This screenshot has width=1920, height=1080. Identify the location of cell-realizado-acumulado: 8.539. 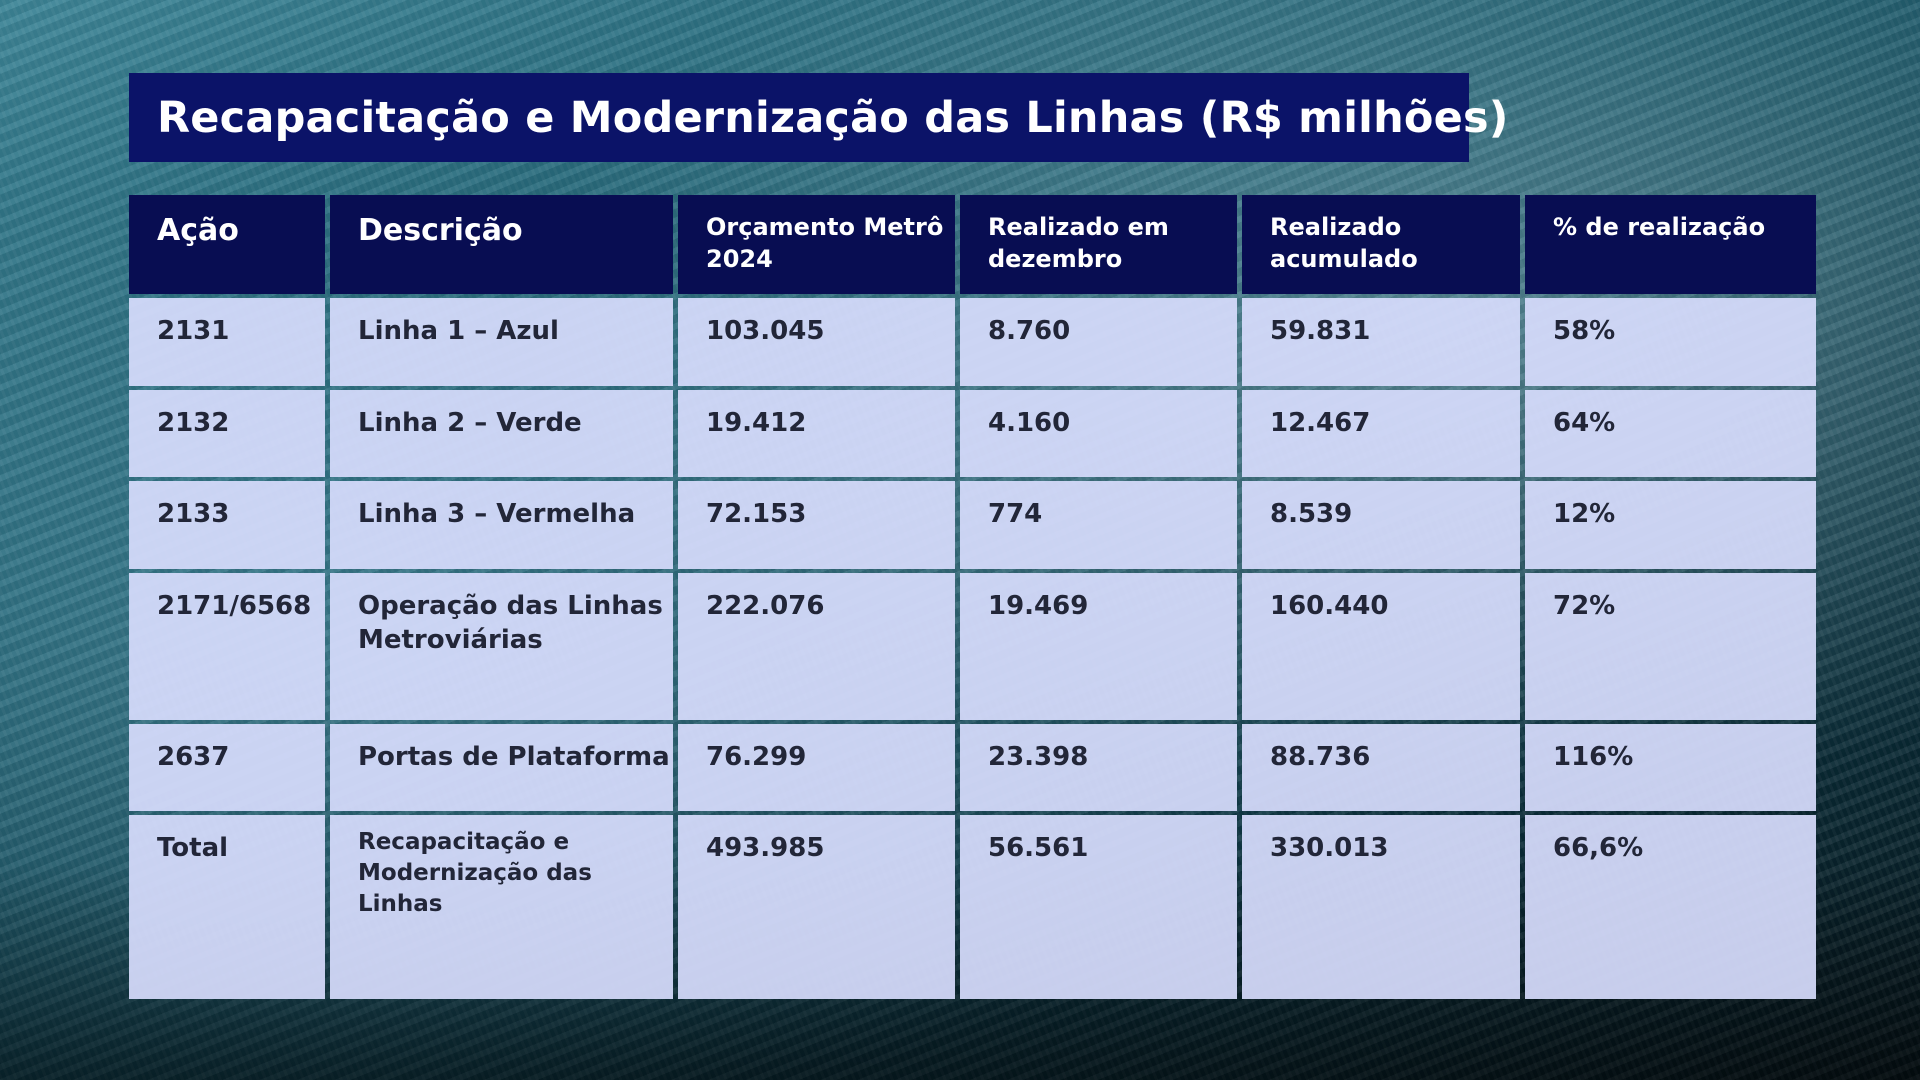
(1381, 525).